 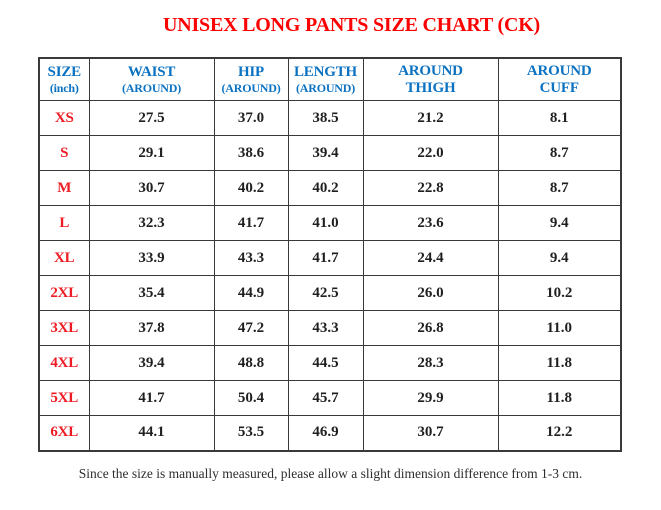 What do you see at coordinates (251, 72) in the screenshot?
I see `col-header-title: HIP` at bounding box center [251, 72].